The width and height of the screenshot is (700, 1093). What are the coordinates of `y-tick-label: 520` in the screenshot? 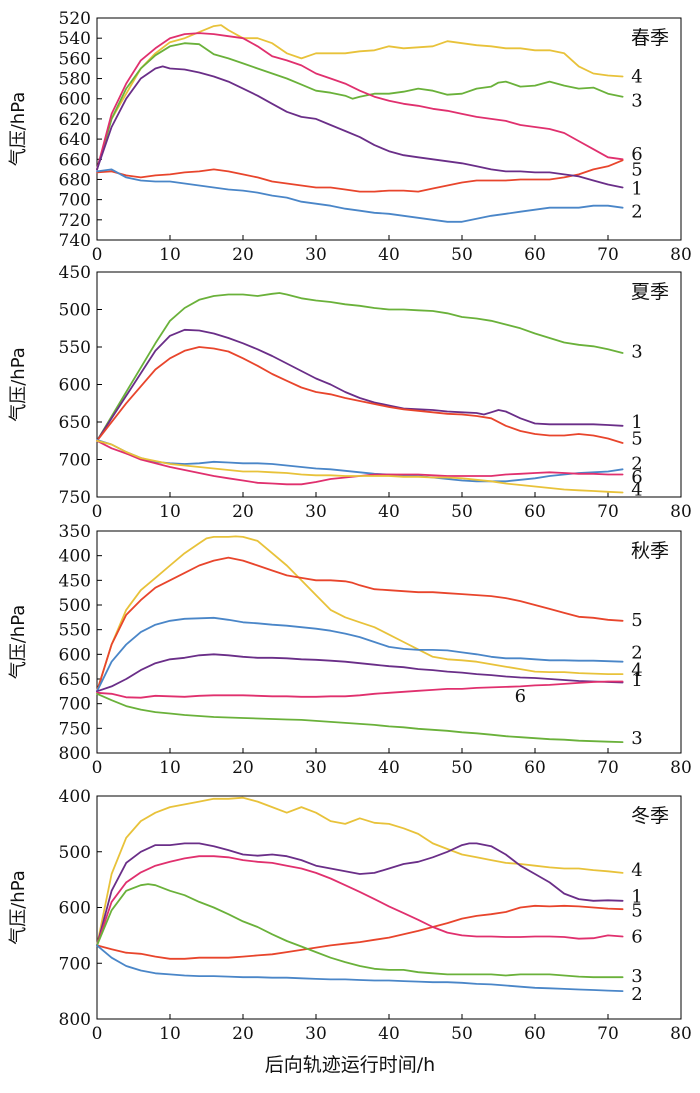 It's located at (75, 19).